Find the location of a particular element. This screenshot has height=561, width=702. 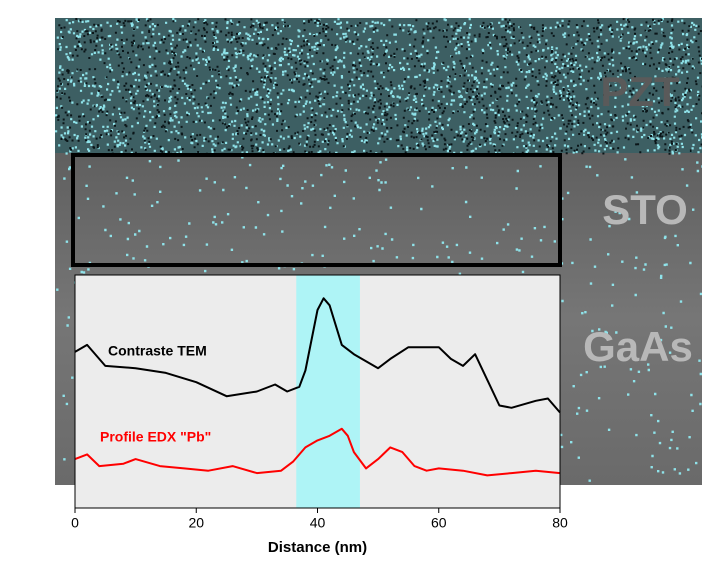

layer-label: GaAs is located at coordinates (638, 346).